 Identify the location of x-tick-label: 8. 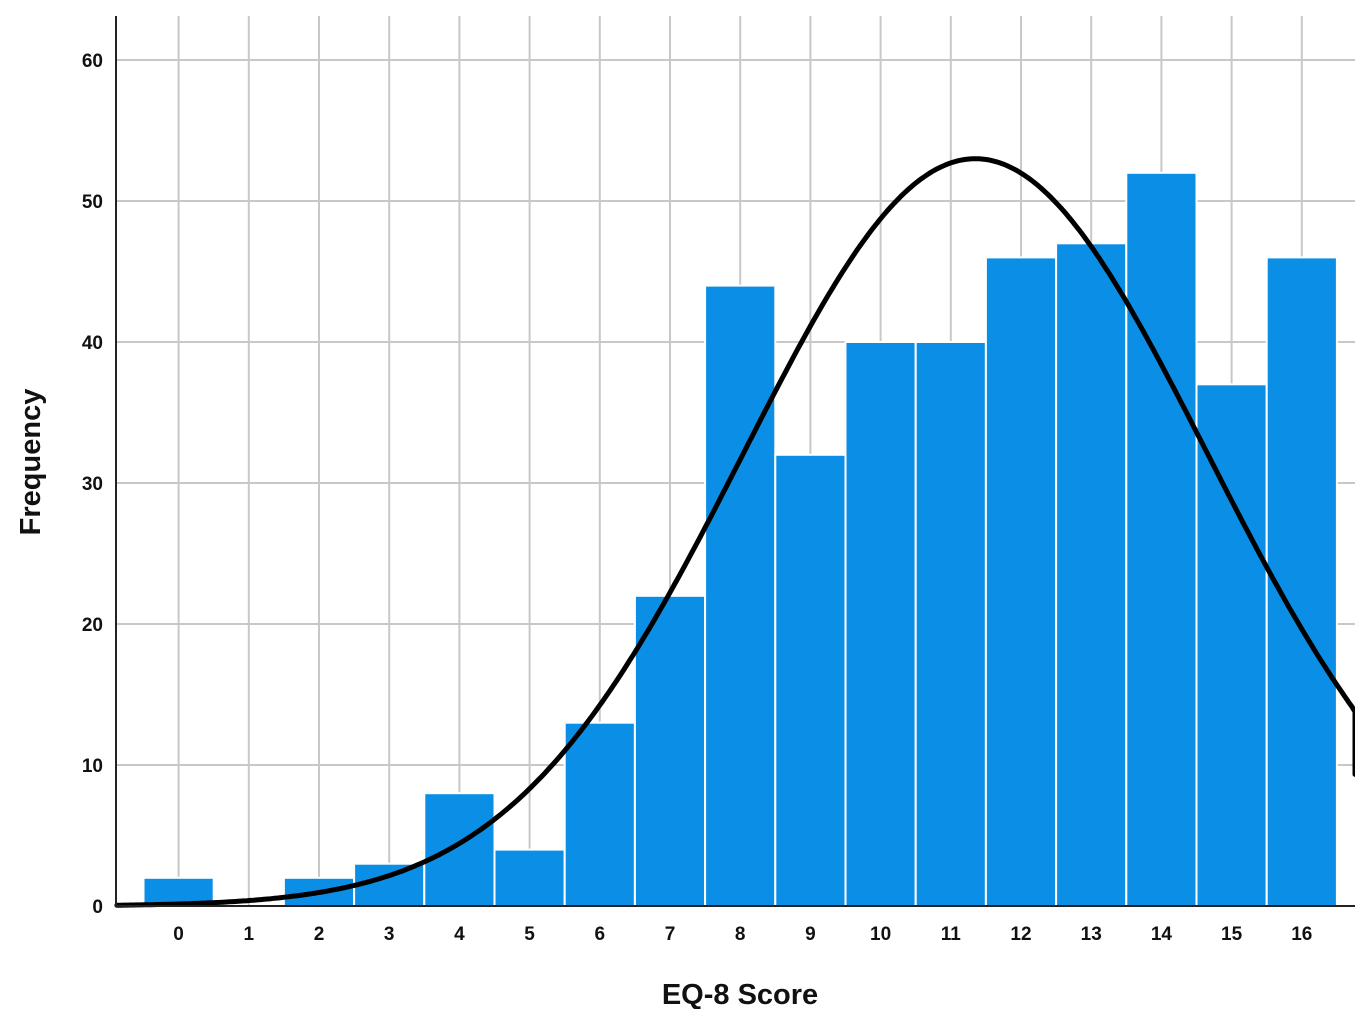
(740, 934).